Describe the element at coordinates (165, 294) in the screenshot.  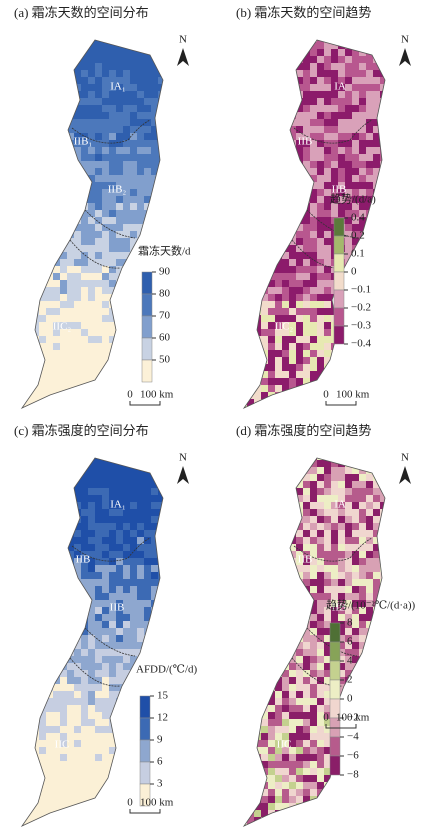
I see `legend-tick-label: 80` at that location.